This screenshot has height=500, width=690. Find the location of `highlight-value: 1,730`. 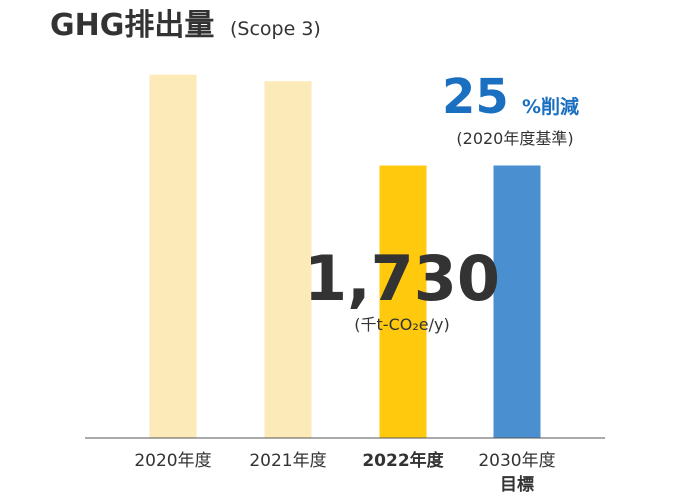

highlight-value: 1,730 is located at coordinates (402, 278).